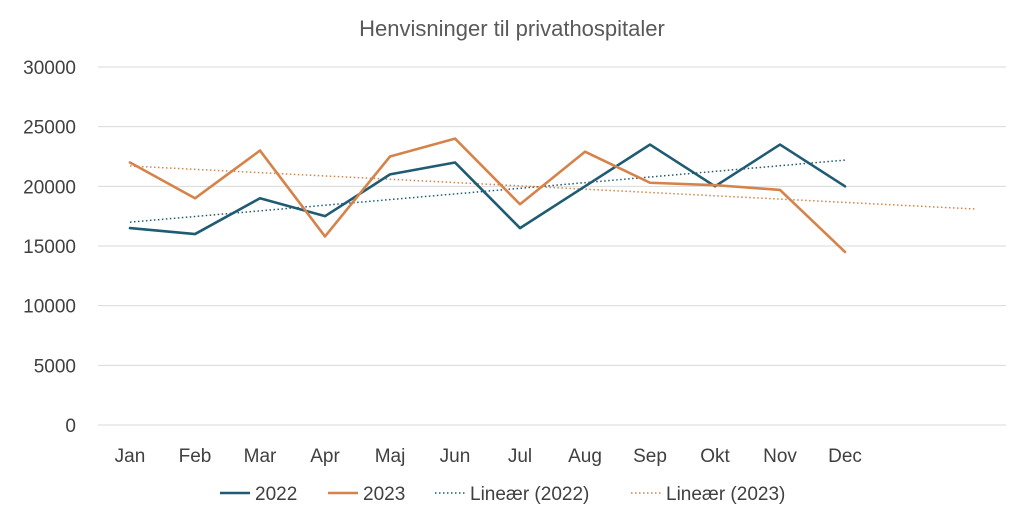 This screenshot has width=1024, height=518. What do you see at coordinates (195, 456) in the screenshot?
I see `x-tick-label: Feb` at bounding box center [195, 456].